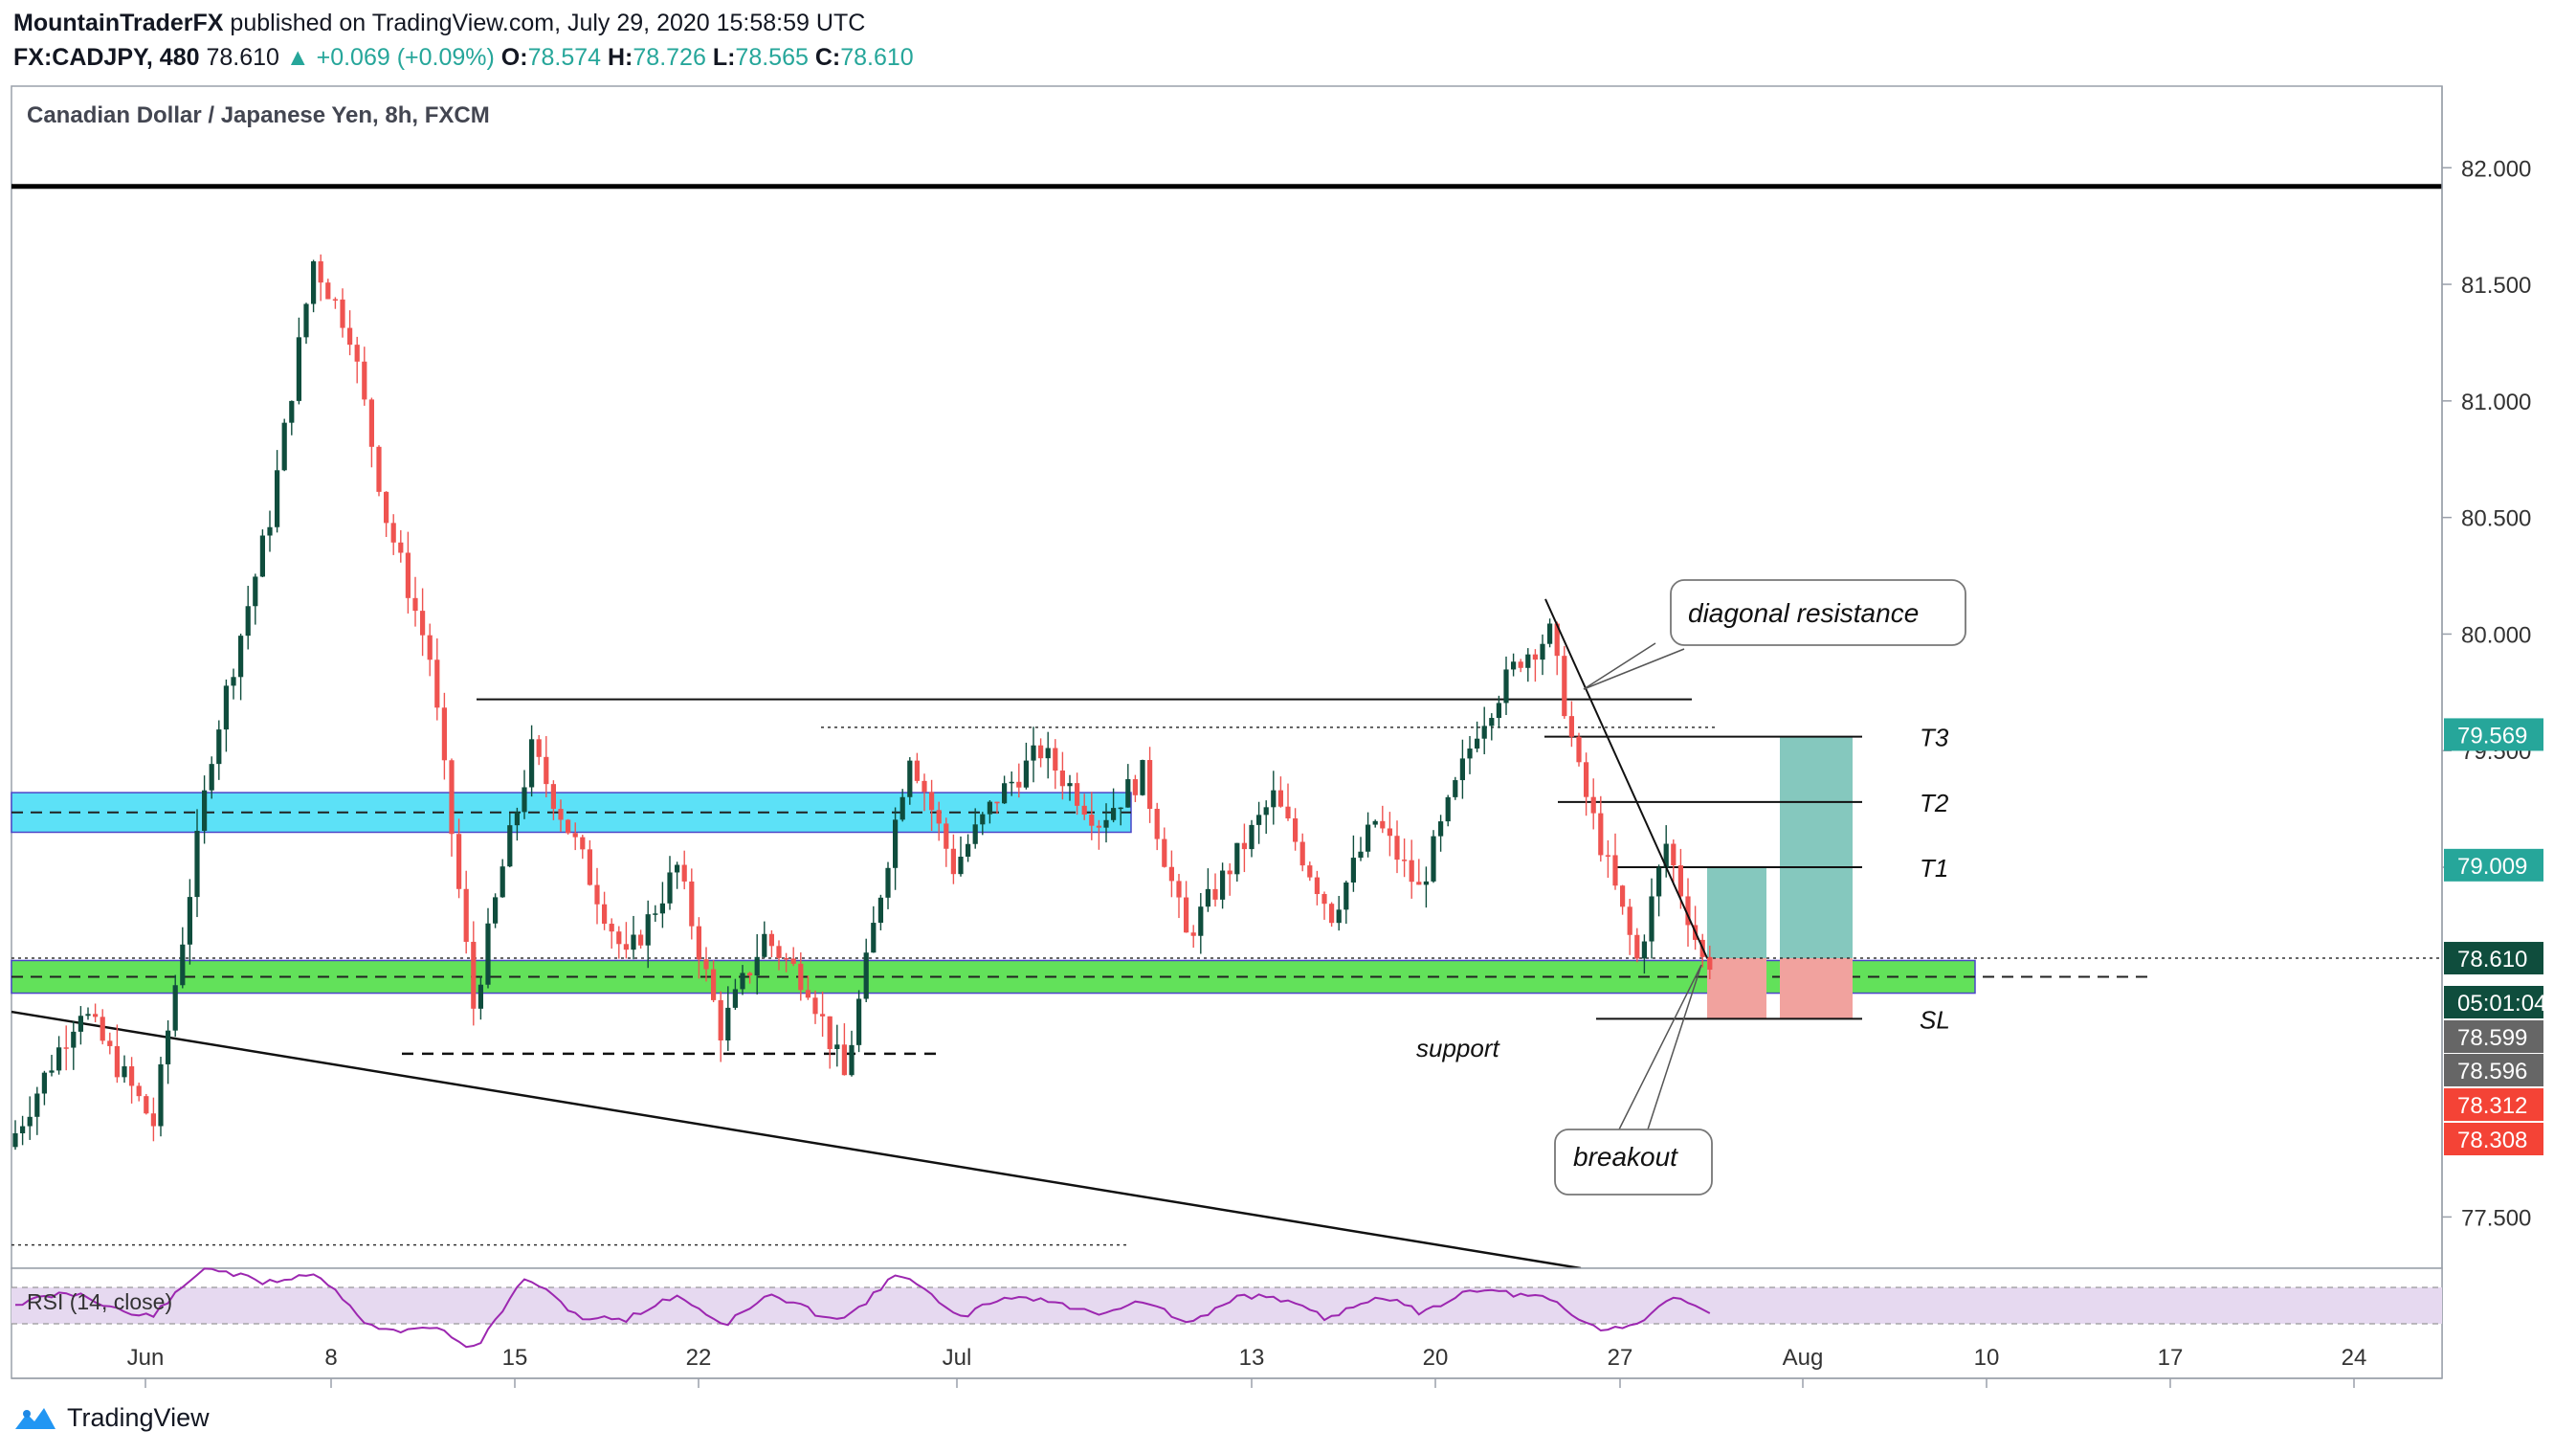 Image resolution: width=2576 pixels, height=1453 pixels. Describe the element at coordinates (242, 57) in the screenshot. I see `last-price: 78.610` at that location.